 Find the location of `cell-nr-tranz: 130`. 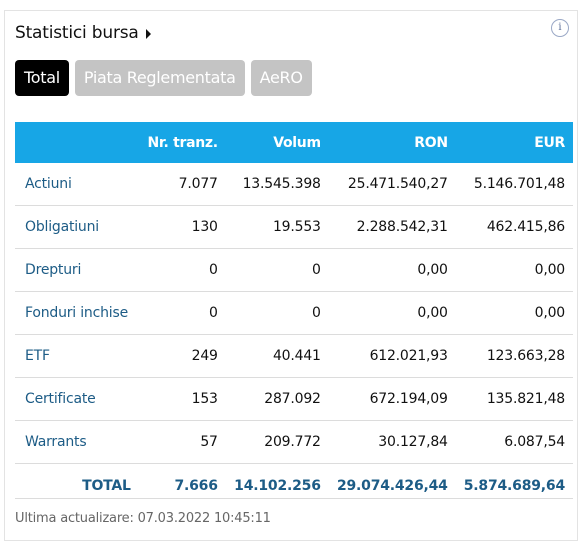

cell-nr-tranz: 130 is located at coordinates (182, 227).